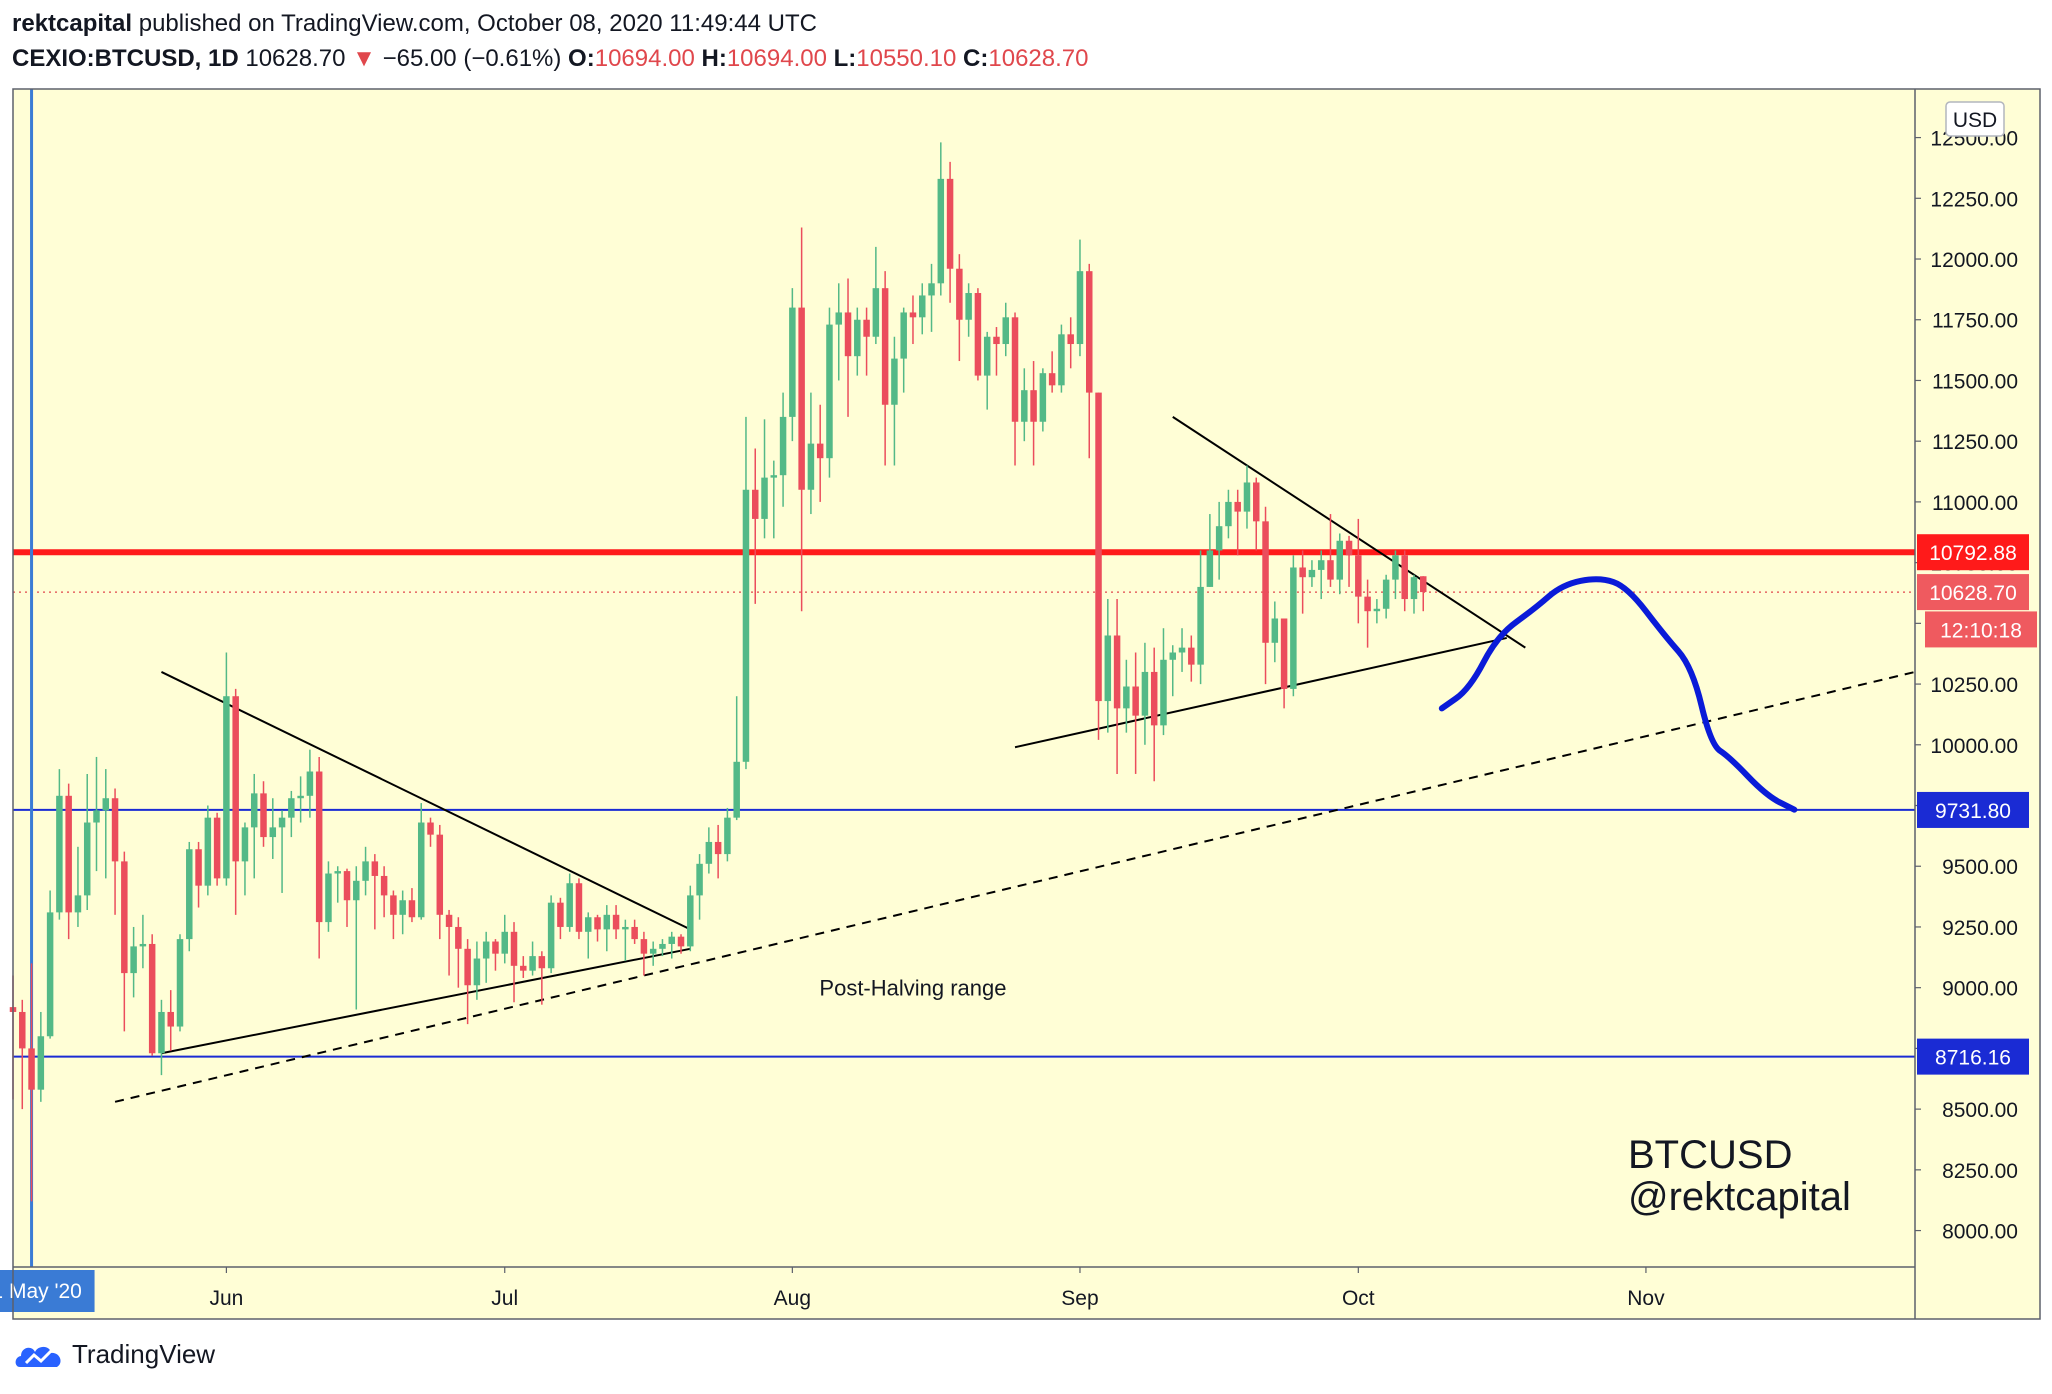 This screenshot has height=1394, width=2052. What do you see at coordinates (72, 23) in the screenshot?
I see `author-name: rektcapital` at bounding box center [72, 23].